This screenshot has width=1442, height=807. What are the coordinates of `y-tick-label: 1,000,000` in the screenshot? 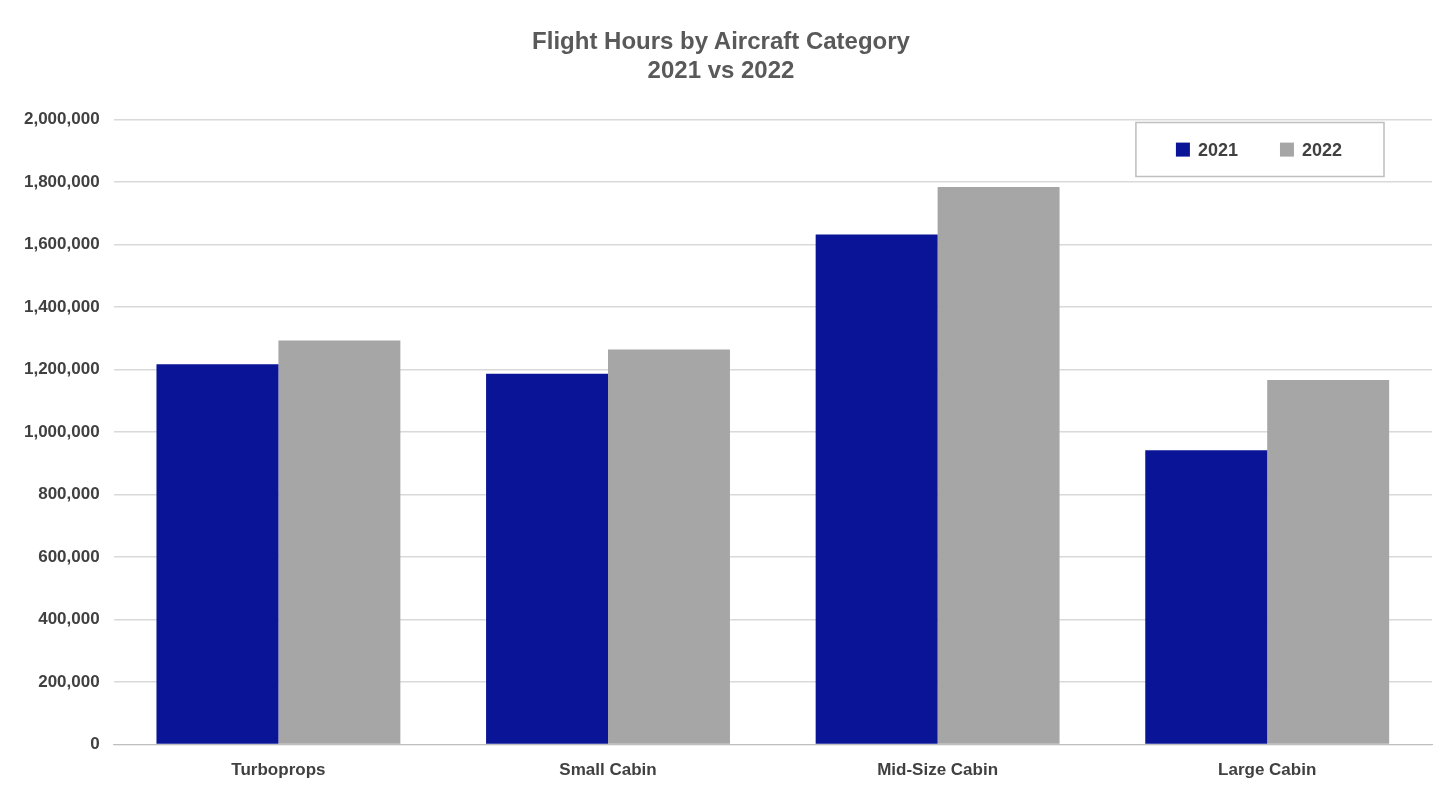 It's located at (61, 431).